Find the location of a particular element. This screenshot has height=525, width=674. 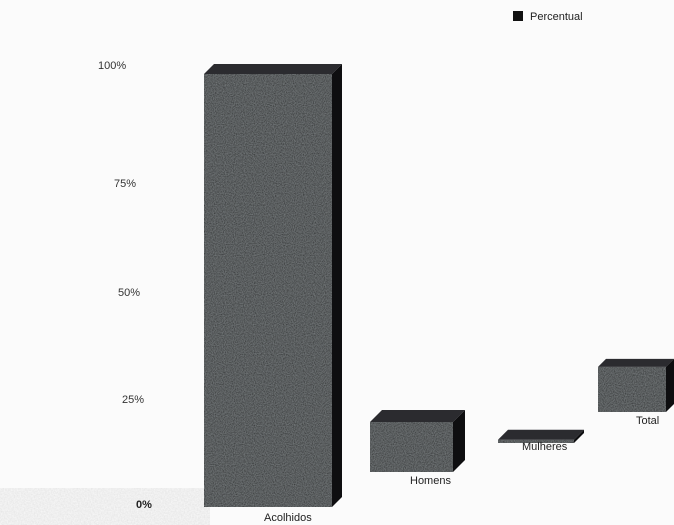

floor-shadow is located at coordinates (105, 506).